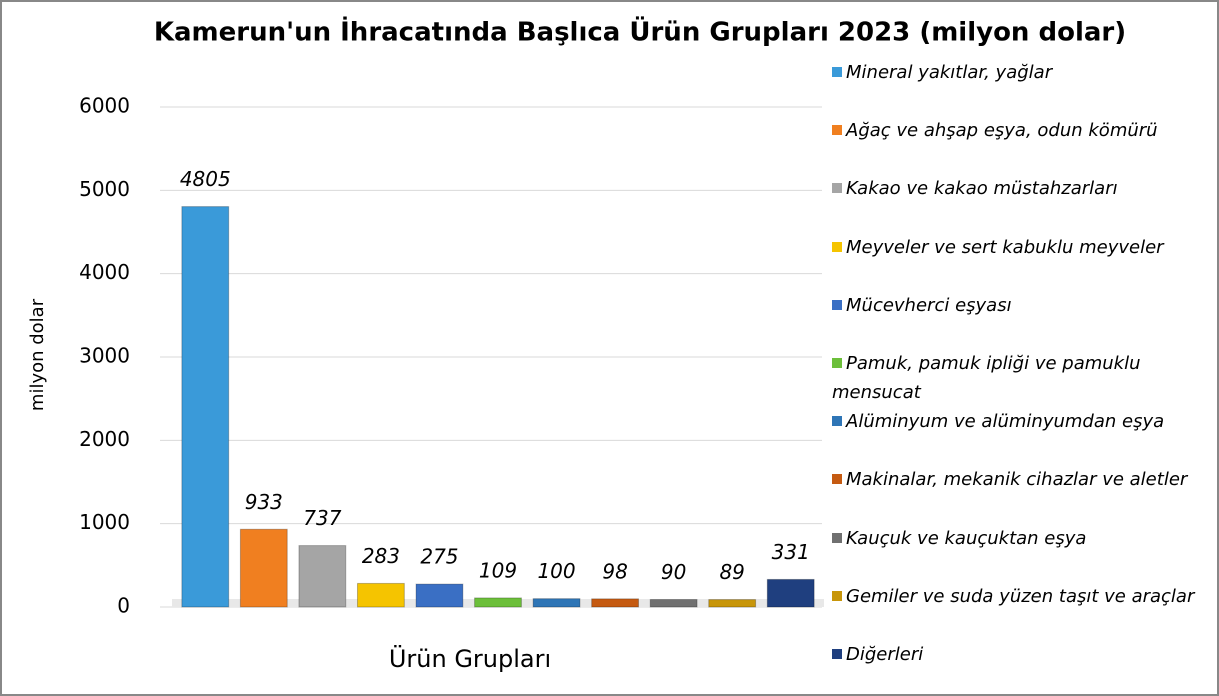 The image size is (1219, 696). I want to click on value-label: 4805, so click(205, 179).